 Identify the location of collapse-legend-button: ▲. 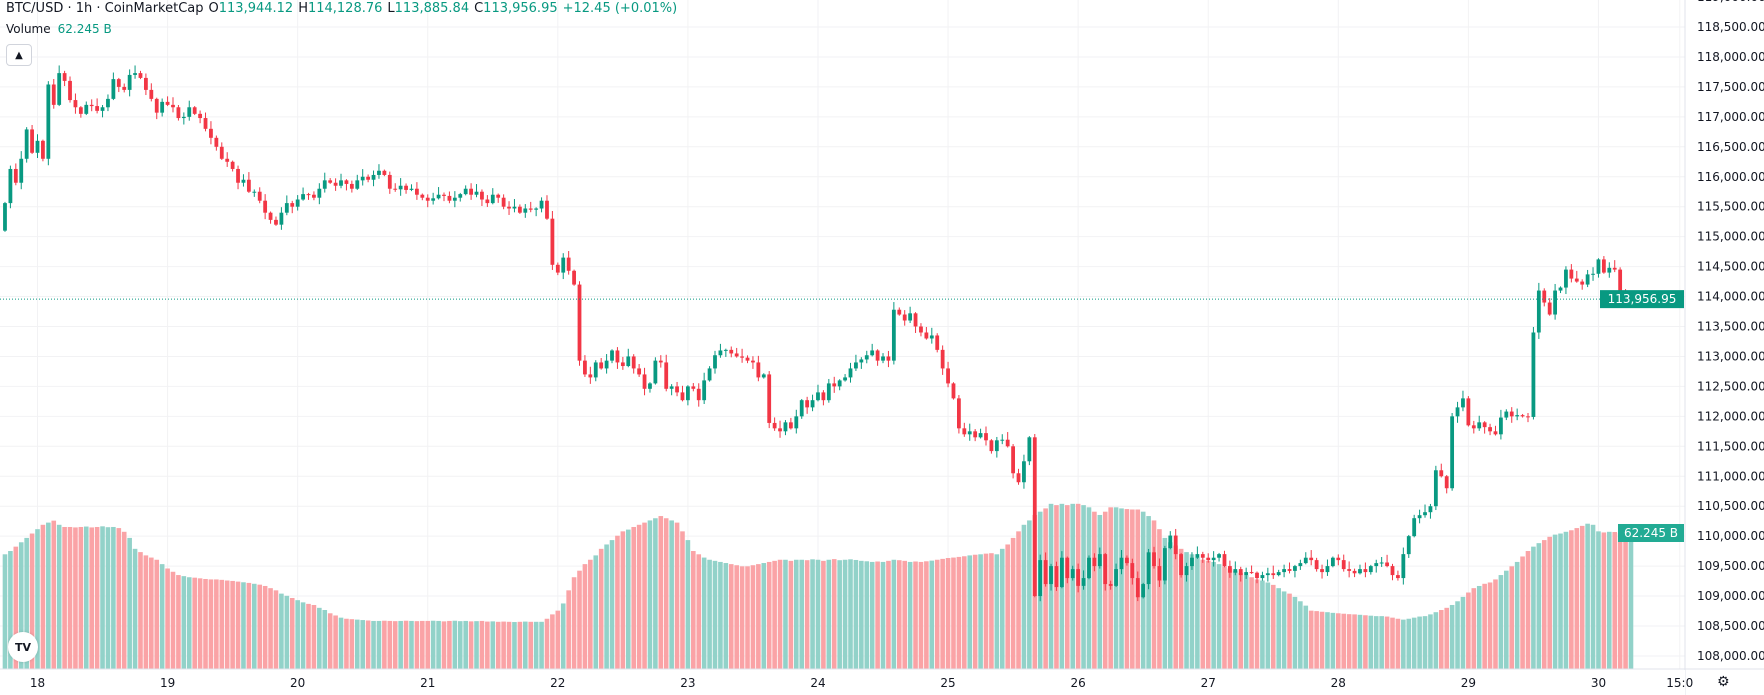
(19, 55).